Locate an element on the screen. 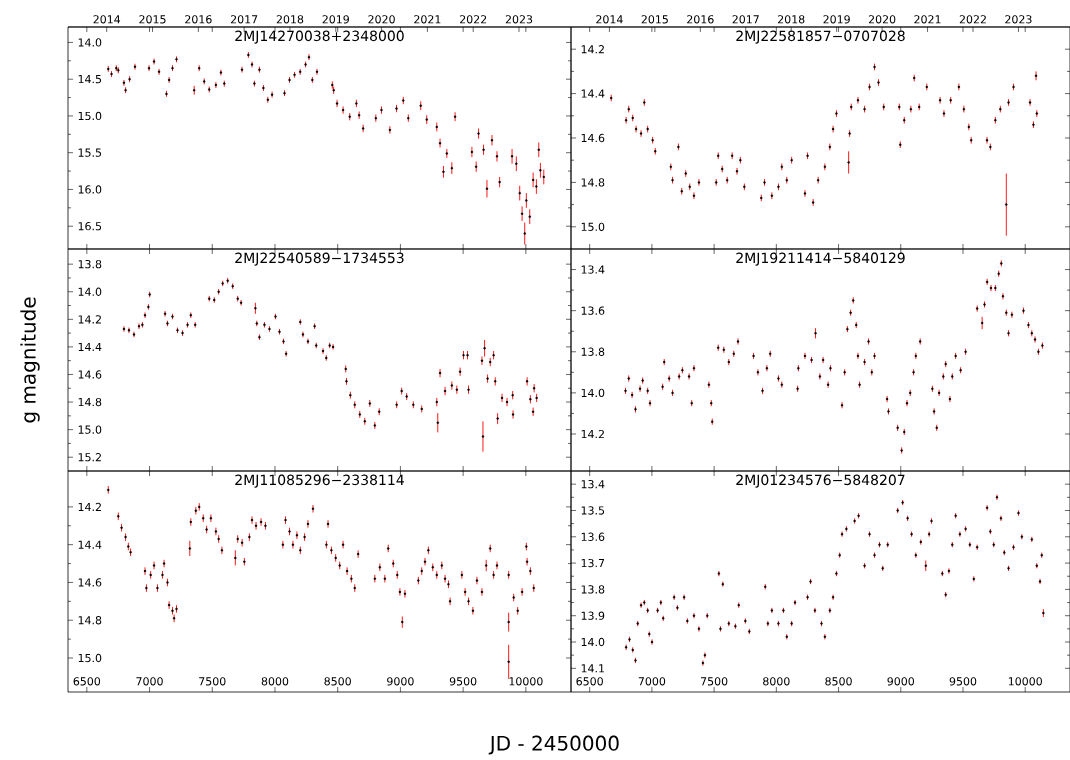 The image size is (1070, 760). y-tick-label: 14.1 is located at coordinates (592, 668).